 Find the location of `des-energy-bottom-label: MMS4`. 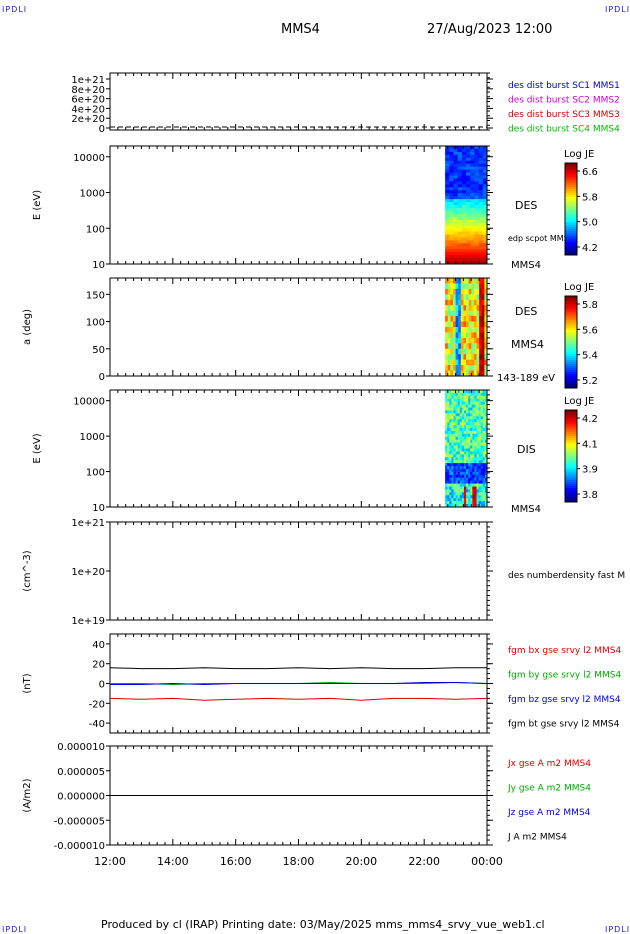

des-energy-bottom-label: MMS4 is located at coordinates (526, 265).